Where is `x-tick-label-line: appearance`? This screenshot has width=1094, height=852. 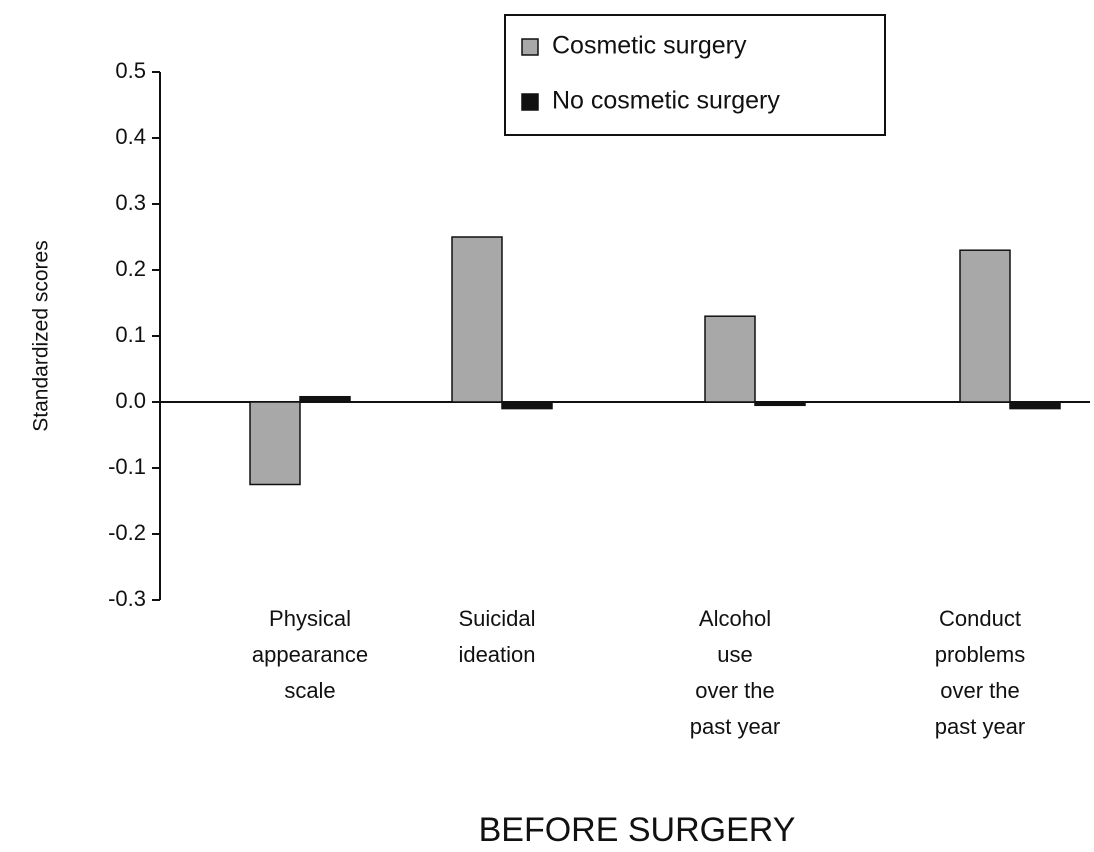
x-tick-label-line: appearance is located at coordinates (310, 654).